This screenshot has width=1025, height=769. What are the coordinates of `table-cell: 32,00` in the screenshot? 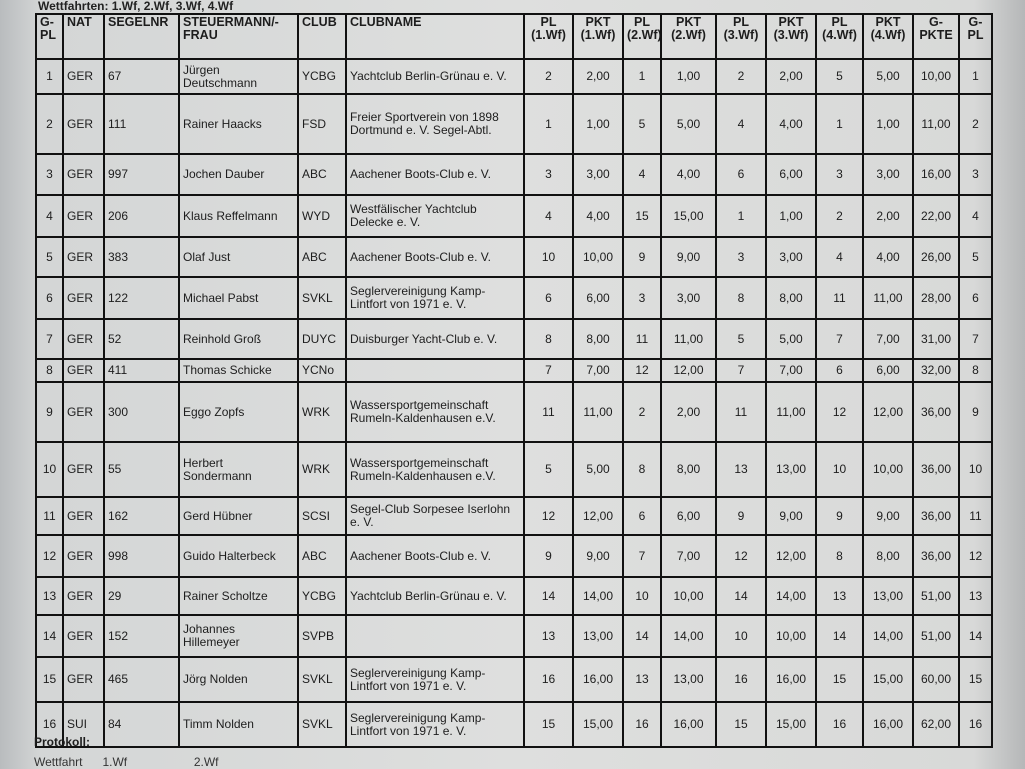 It's located at (936, 370).